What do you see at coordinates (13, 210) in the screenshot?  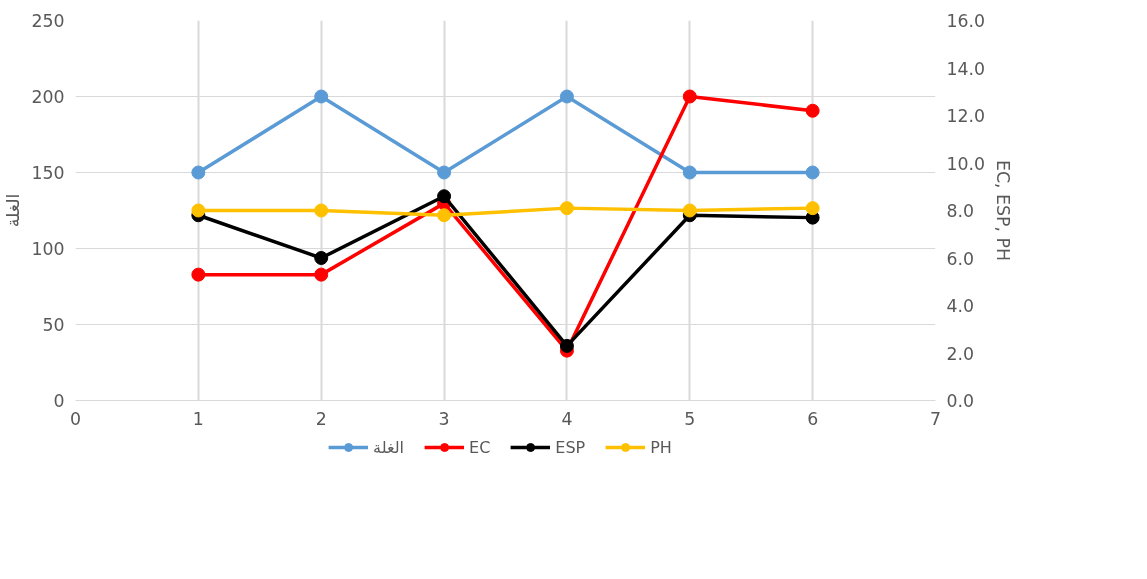 I see `y-axis-title: الغلة` at bounding box center [13, 210].